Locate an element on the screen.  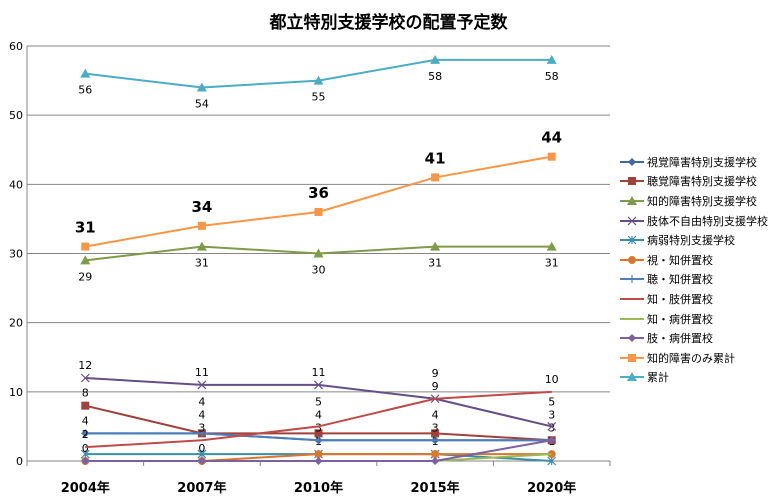
legend-item: 知・病併置校 is located at coordinates (694, 319).